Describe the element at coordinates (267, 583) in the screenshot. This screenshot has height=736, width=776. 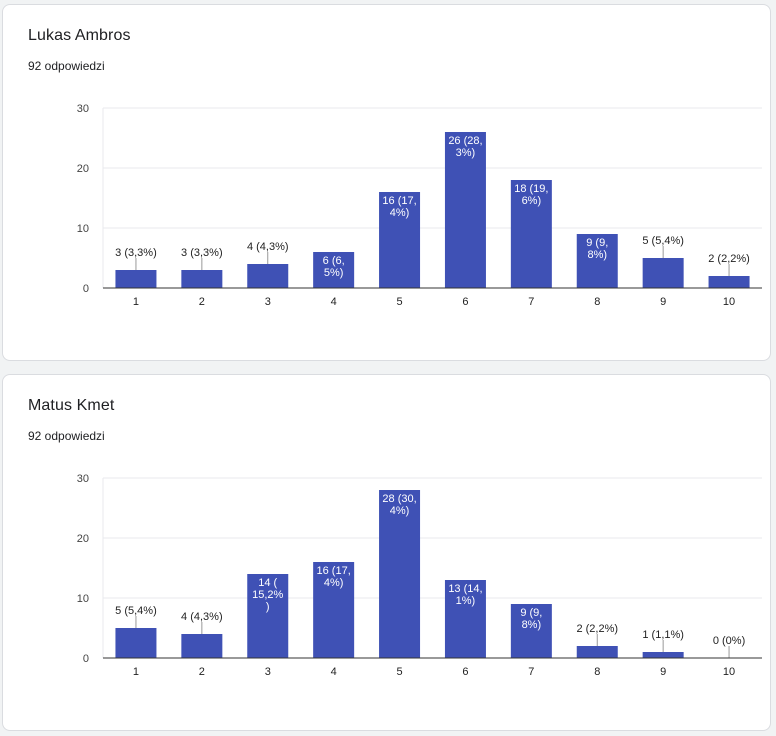
I see `data-label: 14 (` at that location.